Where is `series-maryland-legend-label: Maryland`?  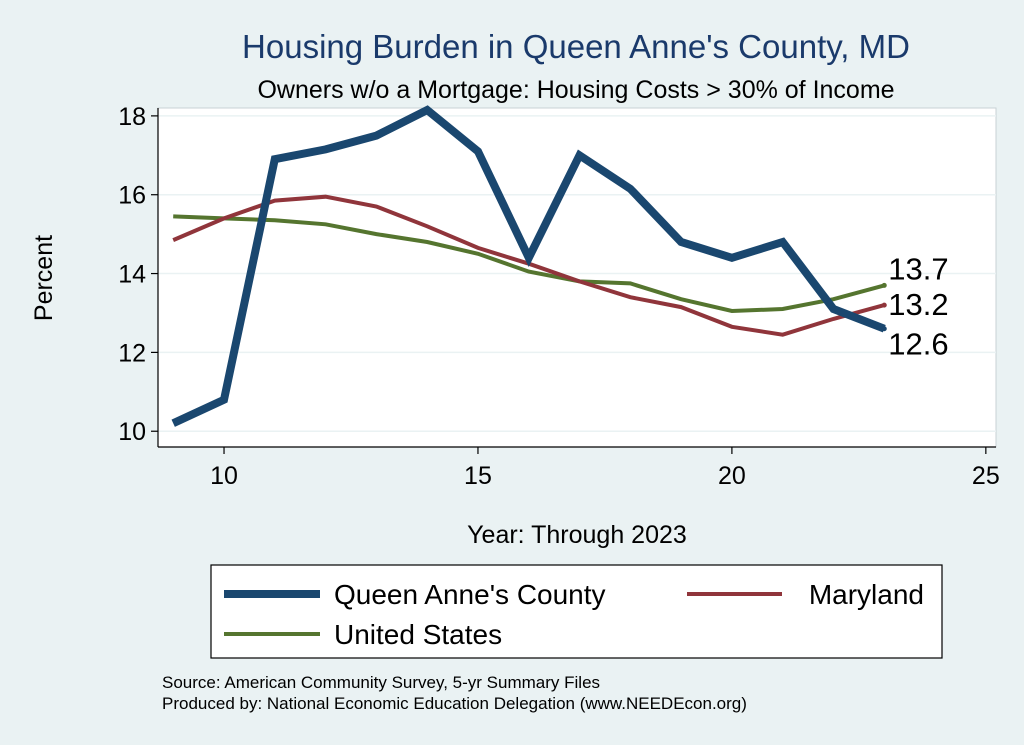
series-maryland-legend-label: Maryland is located at coordinates (866, 594).